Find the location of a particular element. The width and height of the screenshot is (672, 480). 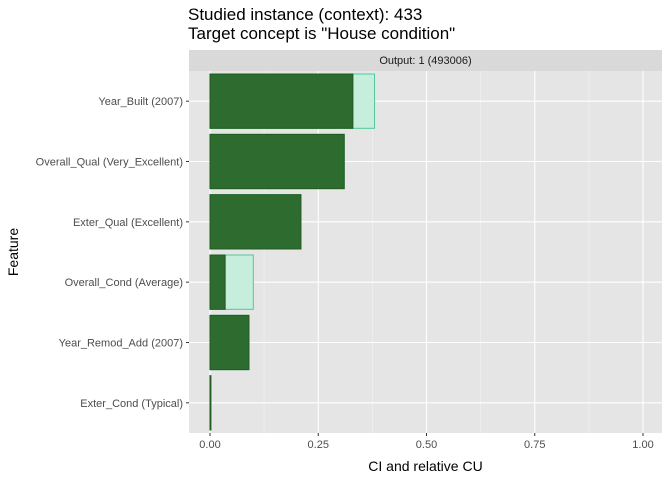

y-tick-label: Exter_Qual (Excellent) is located at coordinates (128, 223).